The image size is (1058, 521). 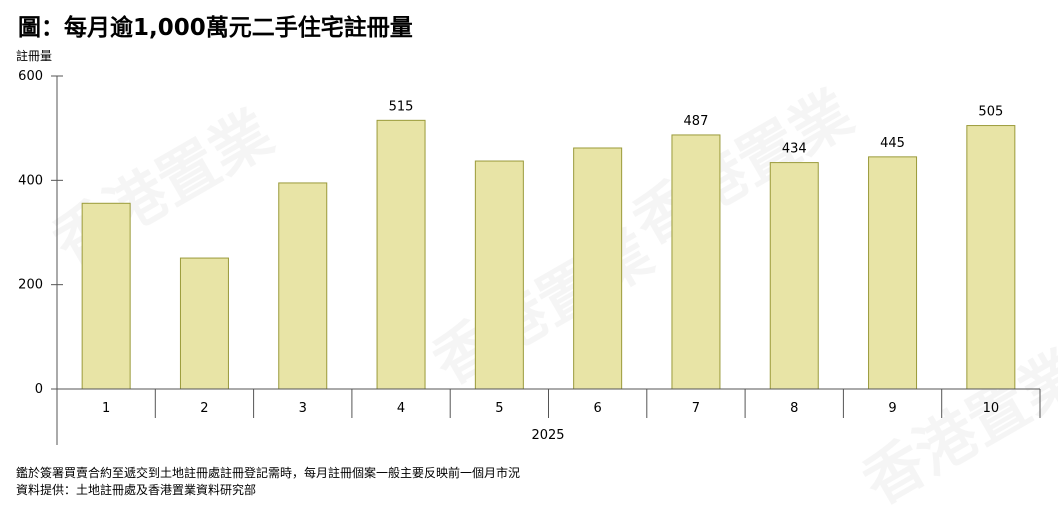 What do you see at coordinates (892, 143) in the screenshot?
I see `data-label: 445` at bounding box center [892, 143].